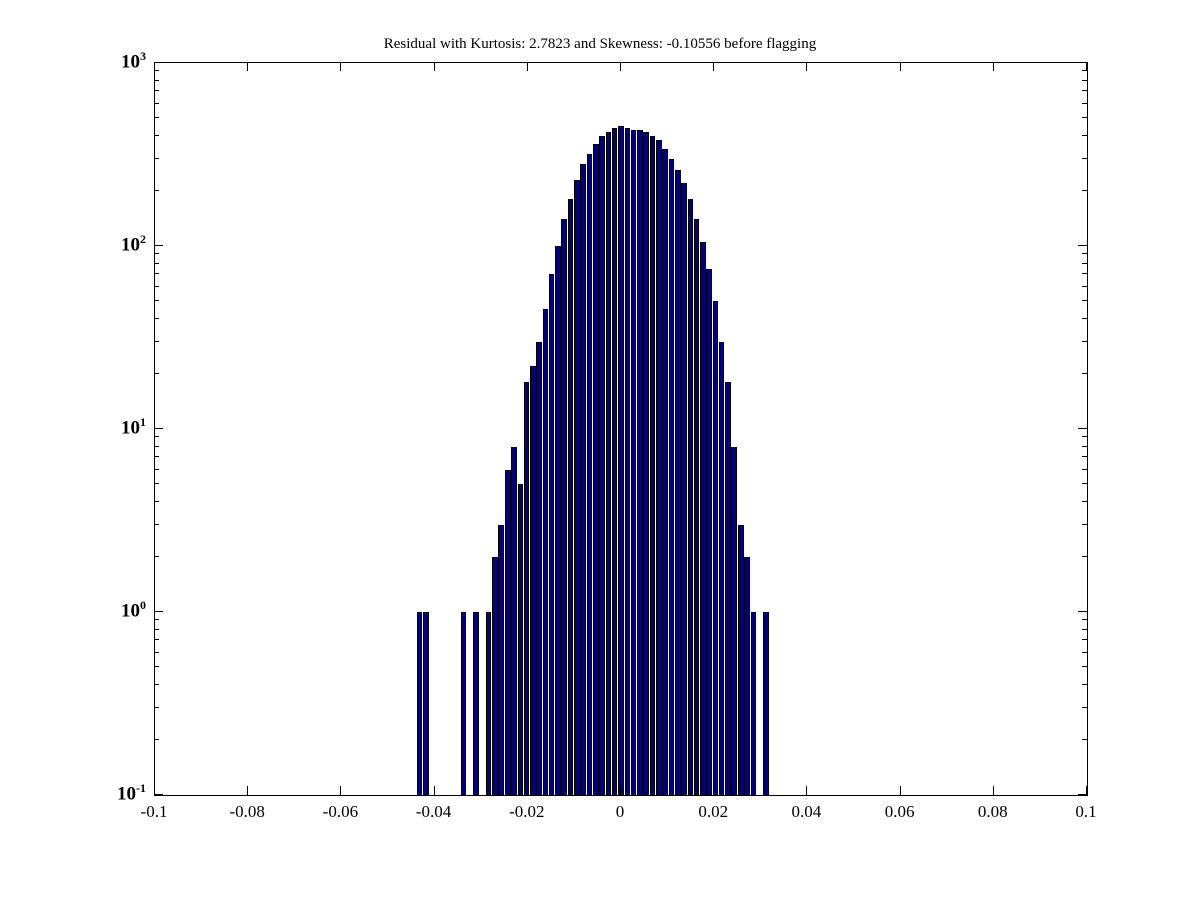 The height and width of the screenshot is (900, 1200). I want to click on x-axis-tick-label: -0.06, so click(340, 811).